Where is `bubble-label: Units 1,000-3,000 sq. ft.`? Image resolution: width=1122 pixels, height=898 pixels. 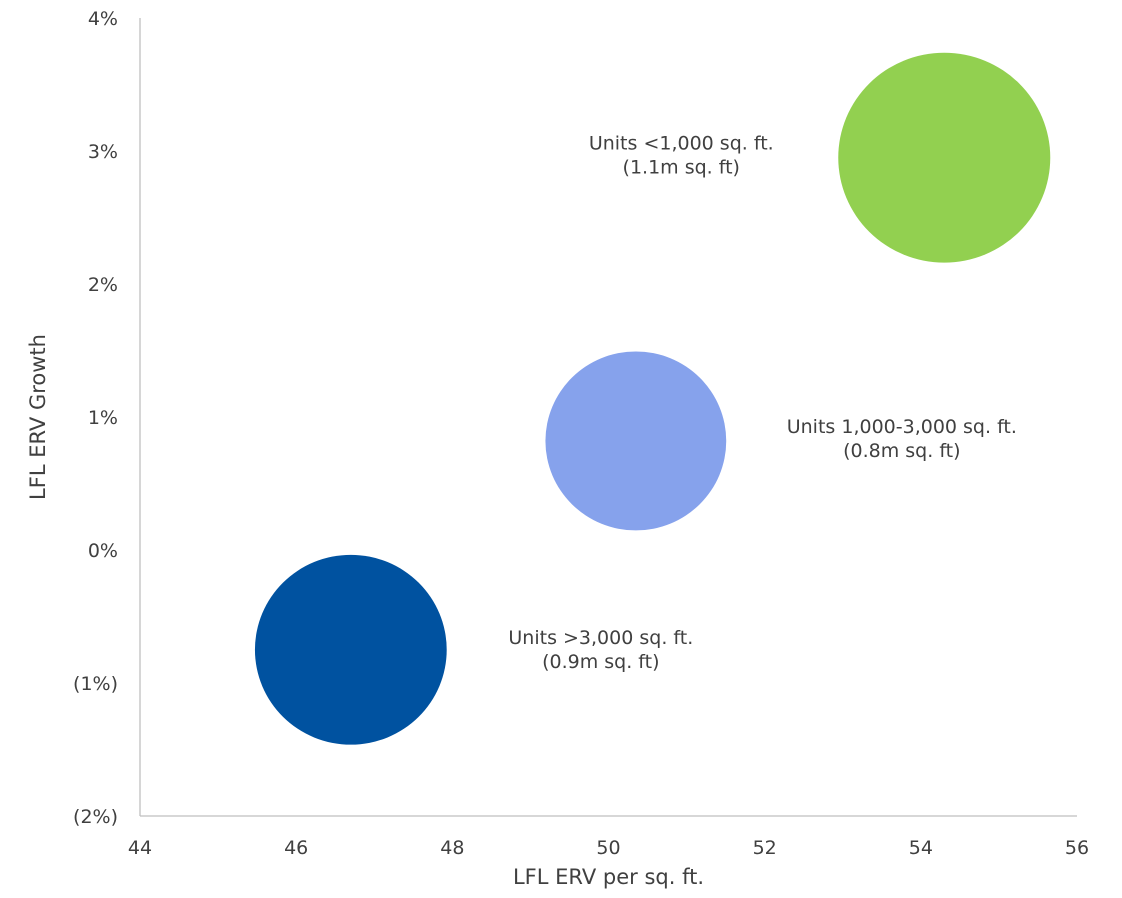
bubble-label: Units 1,000-3,000 sq. ft. is located at coordinates (902, 427).